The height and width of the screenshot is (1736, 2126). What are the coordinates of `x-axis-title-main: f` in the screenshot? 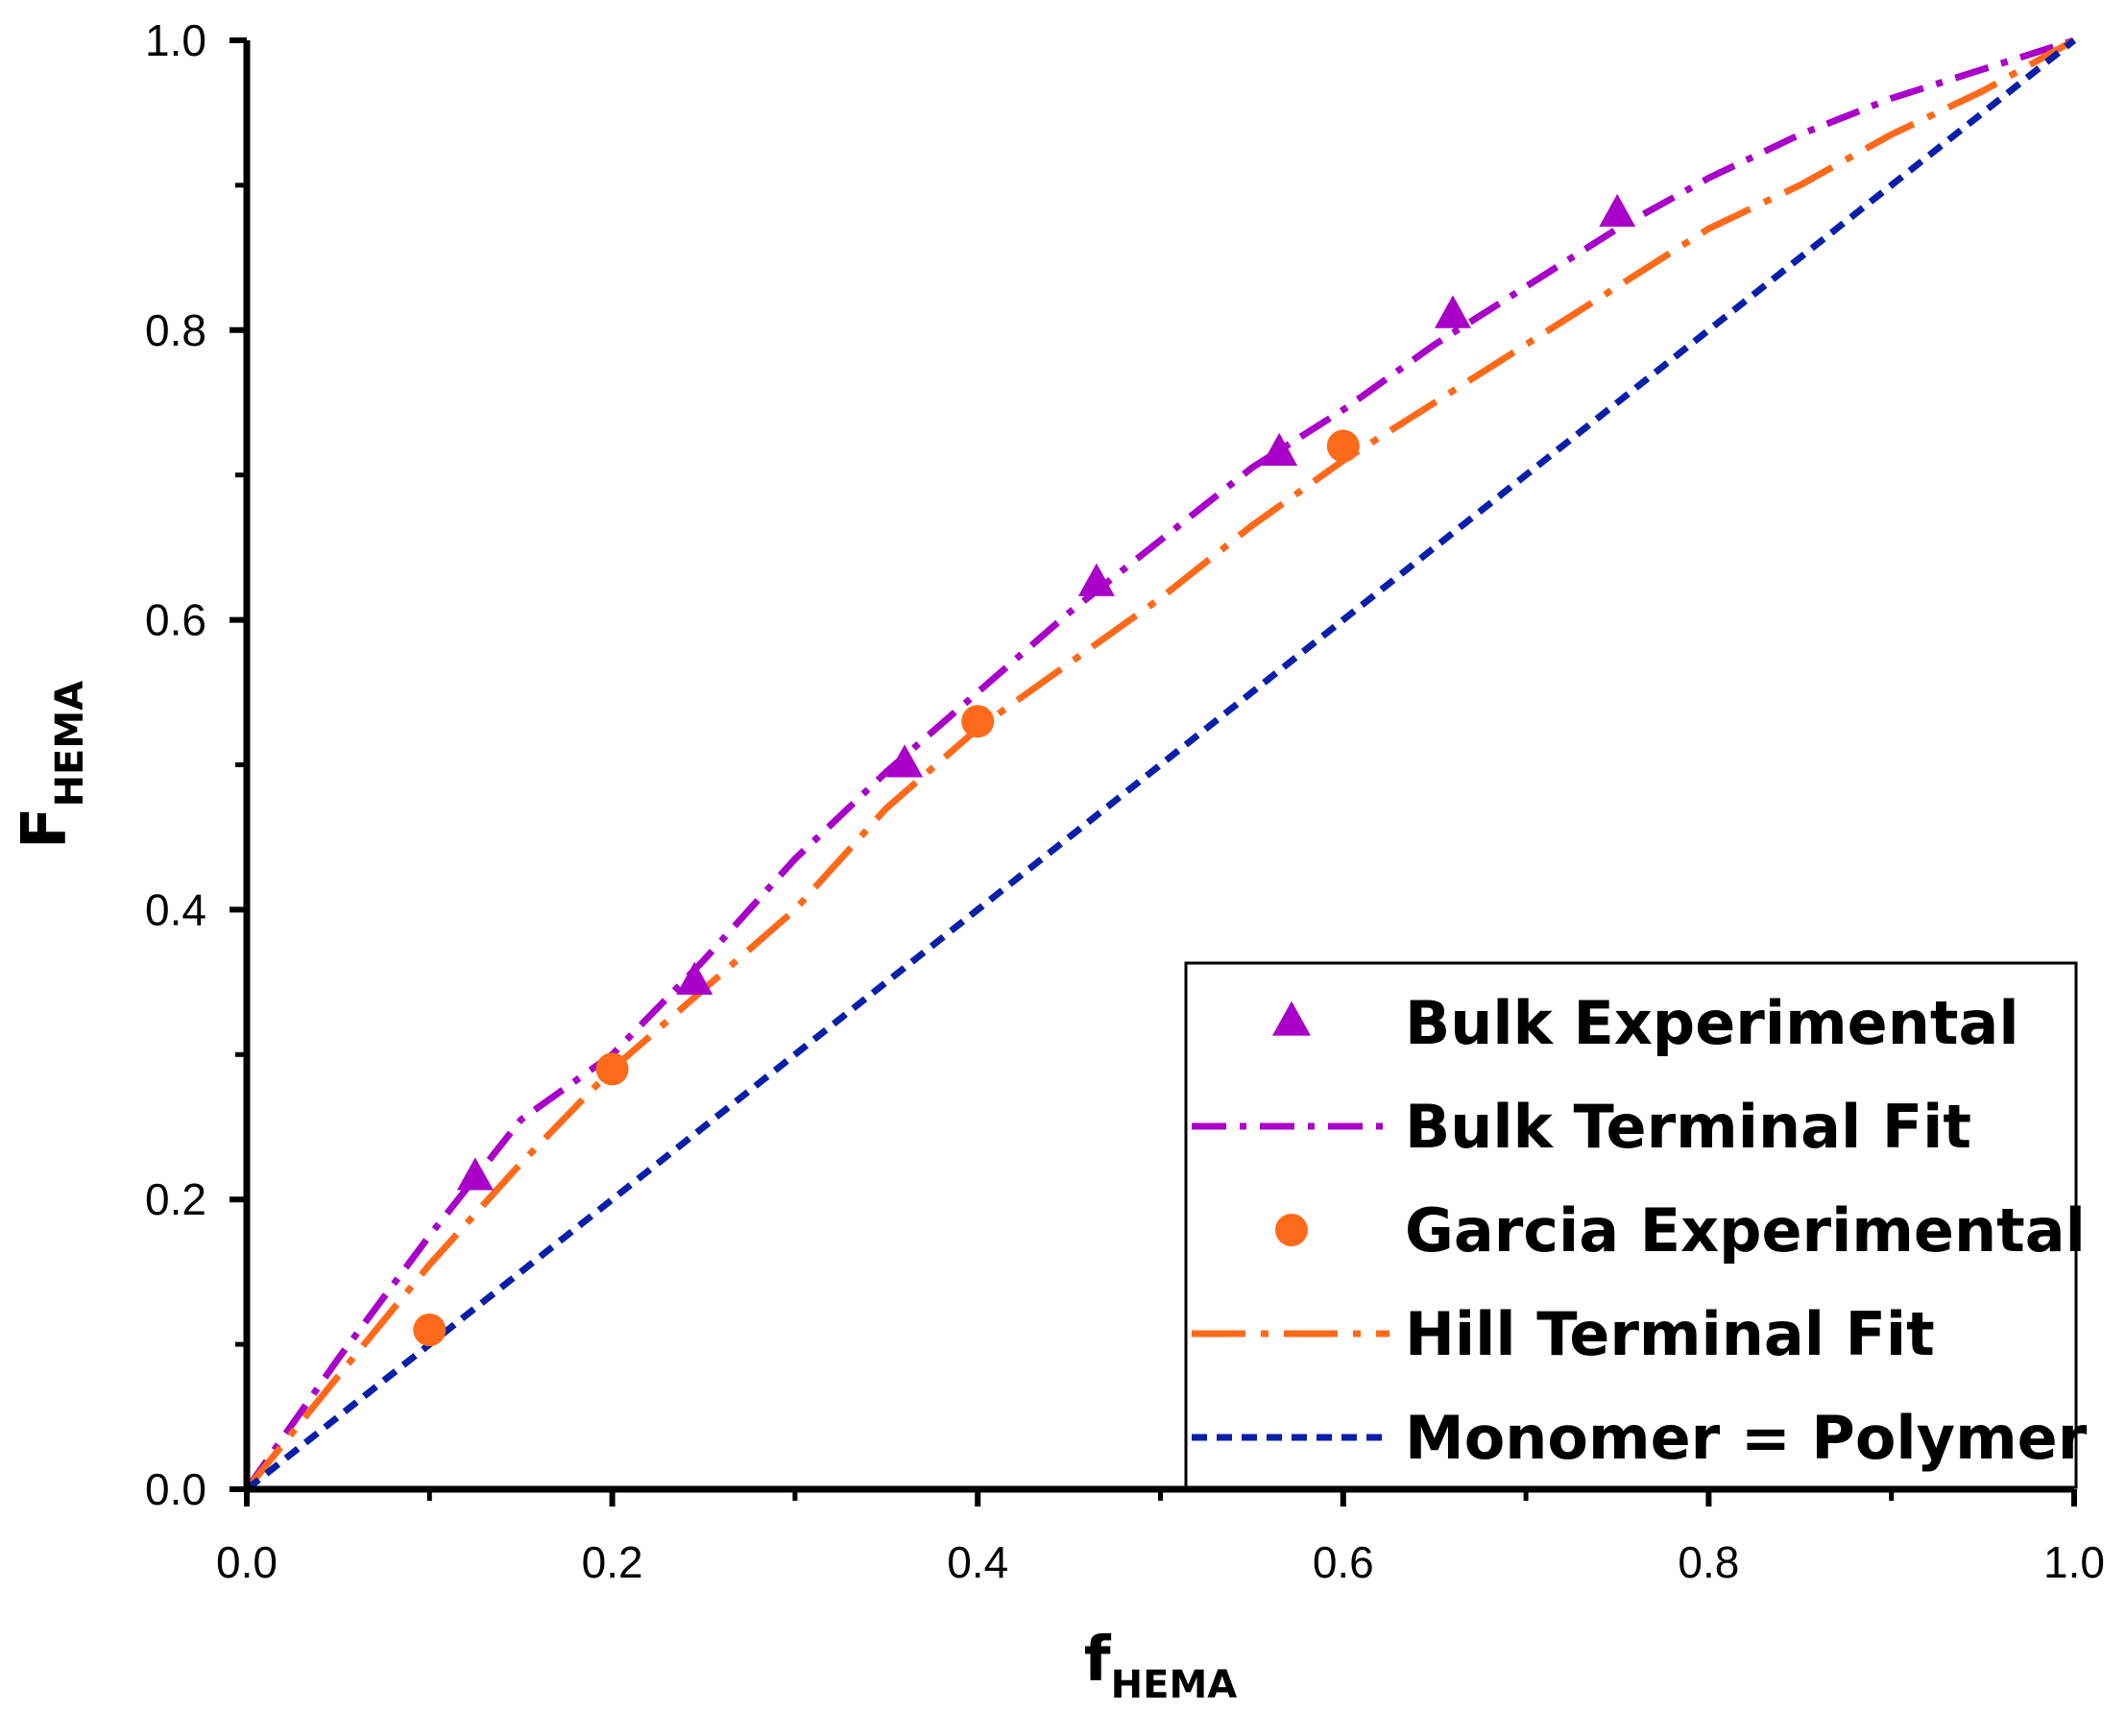 It's located at (1098, 1660).